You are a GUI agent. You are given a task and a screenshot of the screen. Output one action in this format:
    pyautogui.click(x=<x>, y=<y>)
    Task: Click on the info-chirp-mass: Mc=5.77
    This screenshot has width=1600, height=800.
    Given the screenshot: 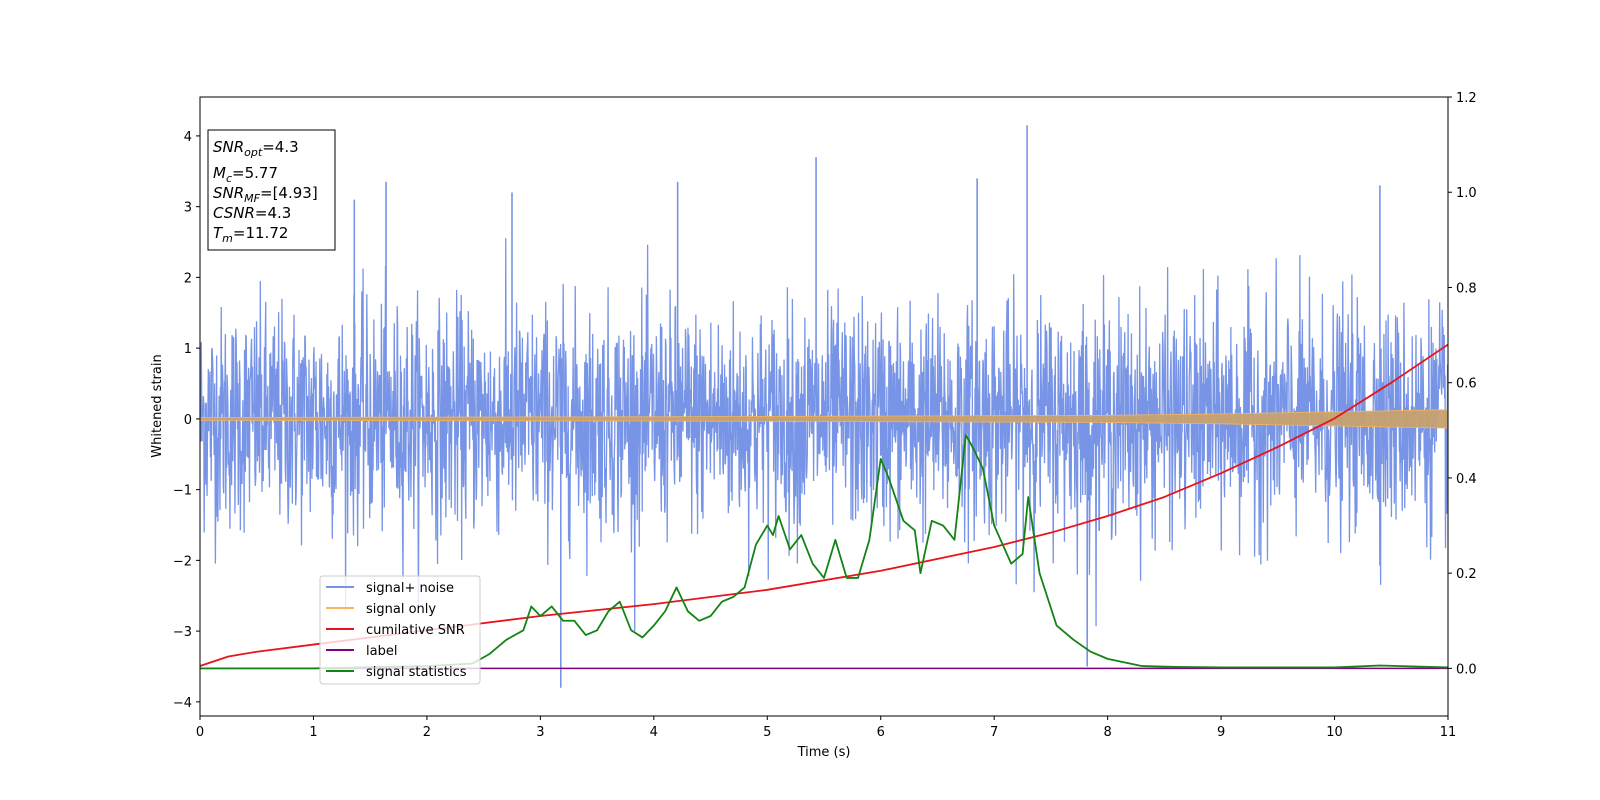 What is the action you would take?
    pyautogui.click(x=245, y=174)
    